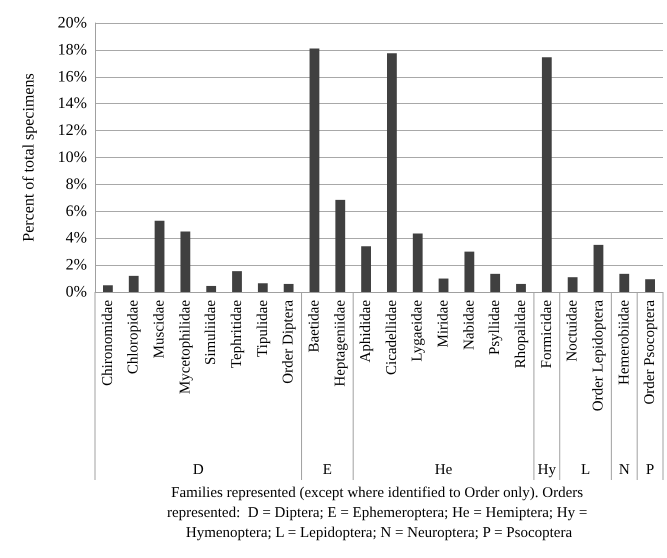 This screenshot has width=667, height=558. Describe the element at coordinates (72, 103) in the screenshot. I see `y-tick-label: 14%` at that location.